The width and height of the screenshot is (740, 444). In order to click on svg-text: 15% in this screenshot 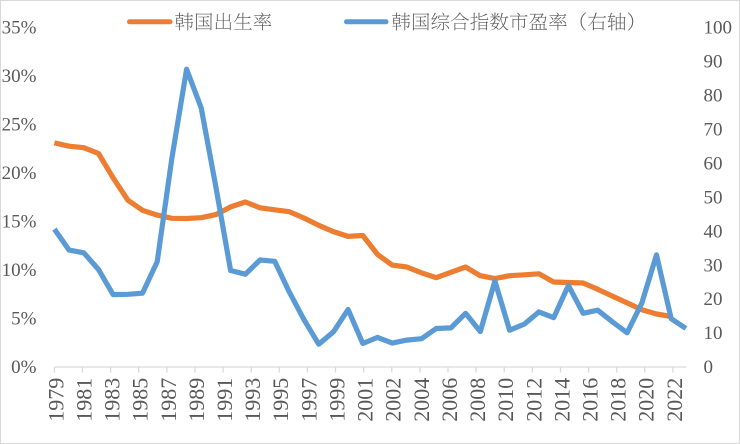, I will do `click(19, 222)`.